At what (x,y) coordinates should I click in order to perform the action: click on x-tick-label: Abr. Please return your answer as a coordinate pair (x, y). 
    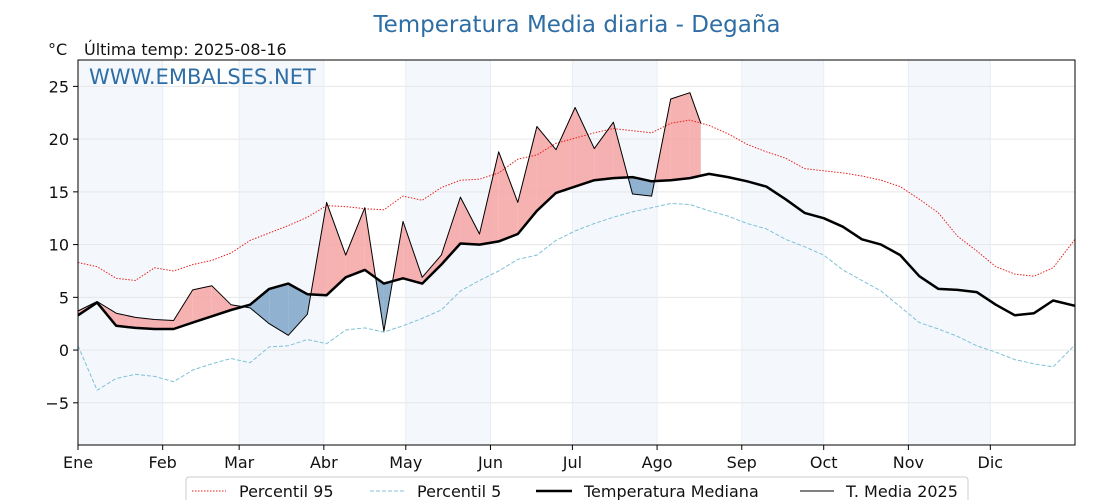
    Looking at the image, I should click on (324, 462).